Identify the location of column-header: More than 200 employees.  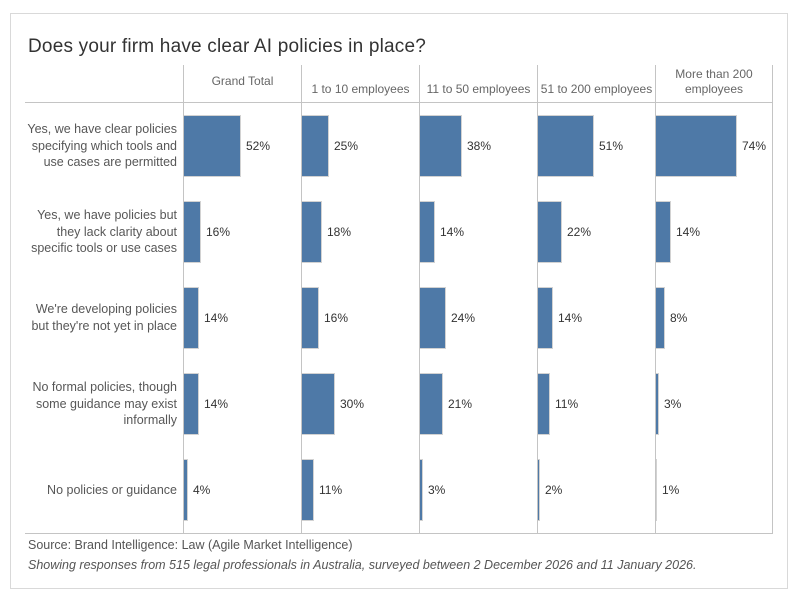
(714, 83).